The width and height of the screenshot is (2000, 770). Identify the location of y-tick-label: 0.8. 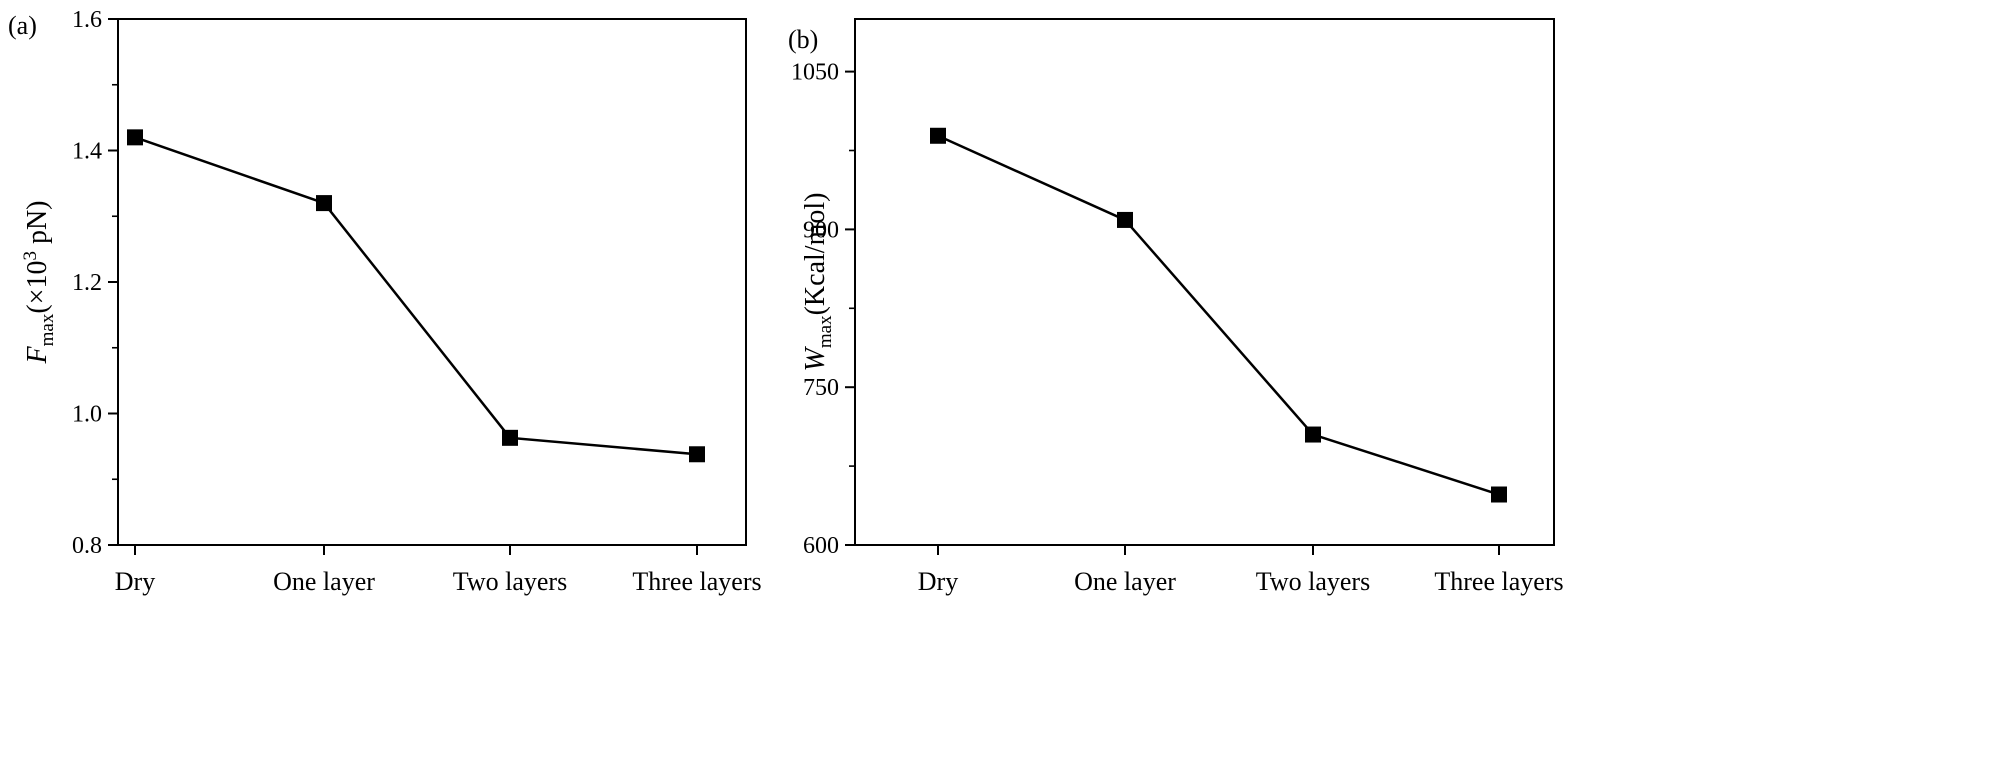
(87, 546).